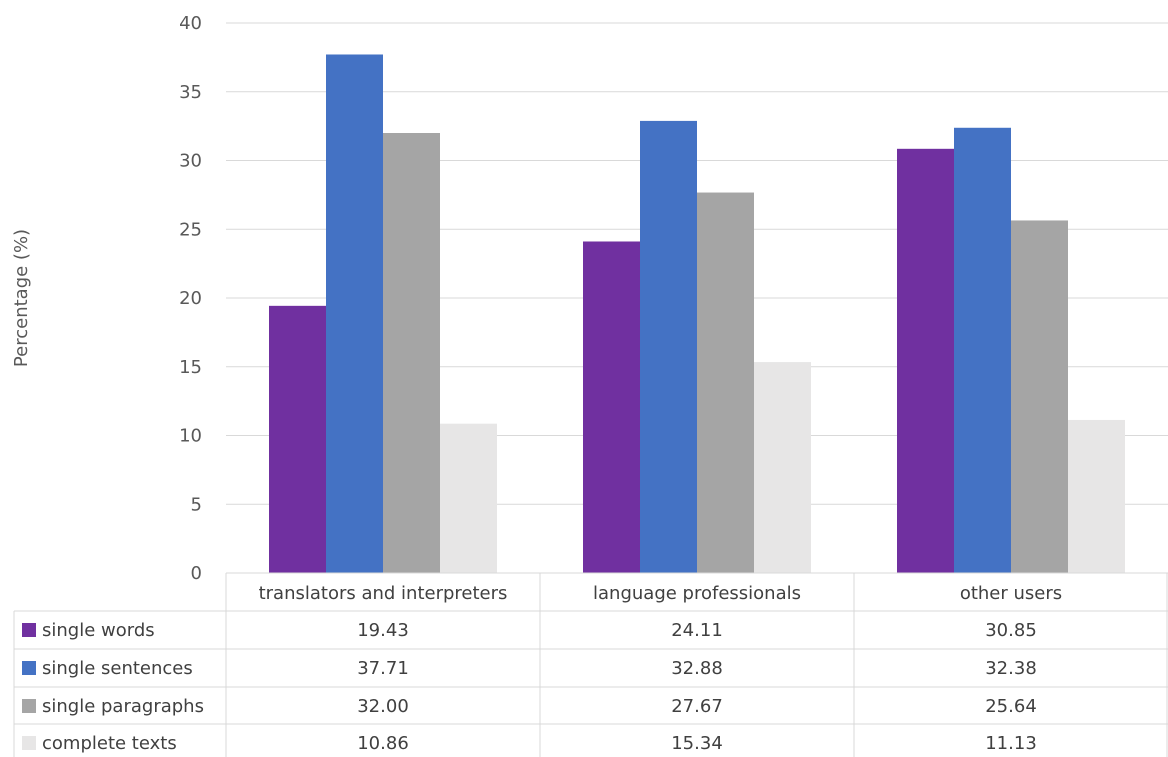 This screenshot has width=1168, height=757. I want to click on legend-label: single sentences, so click(117, 668).